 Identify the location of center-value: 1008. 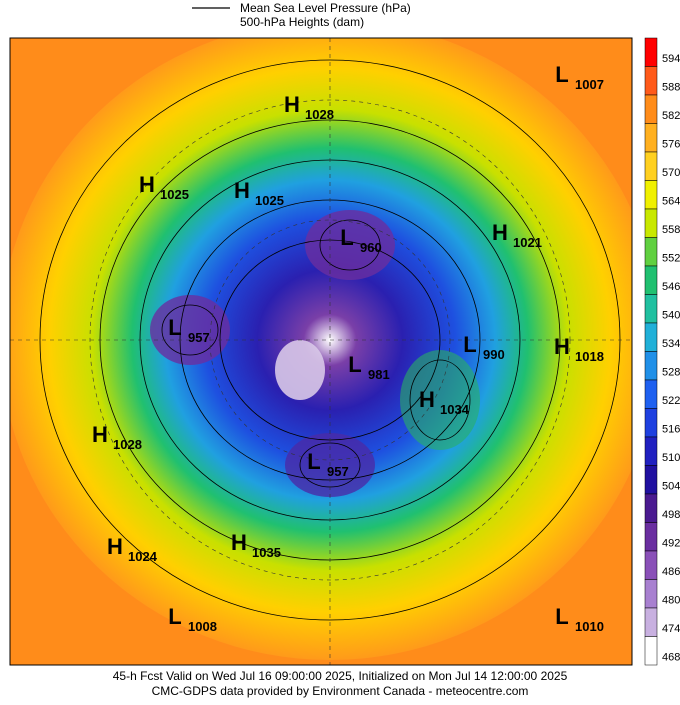
(202, 626).